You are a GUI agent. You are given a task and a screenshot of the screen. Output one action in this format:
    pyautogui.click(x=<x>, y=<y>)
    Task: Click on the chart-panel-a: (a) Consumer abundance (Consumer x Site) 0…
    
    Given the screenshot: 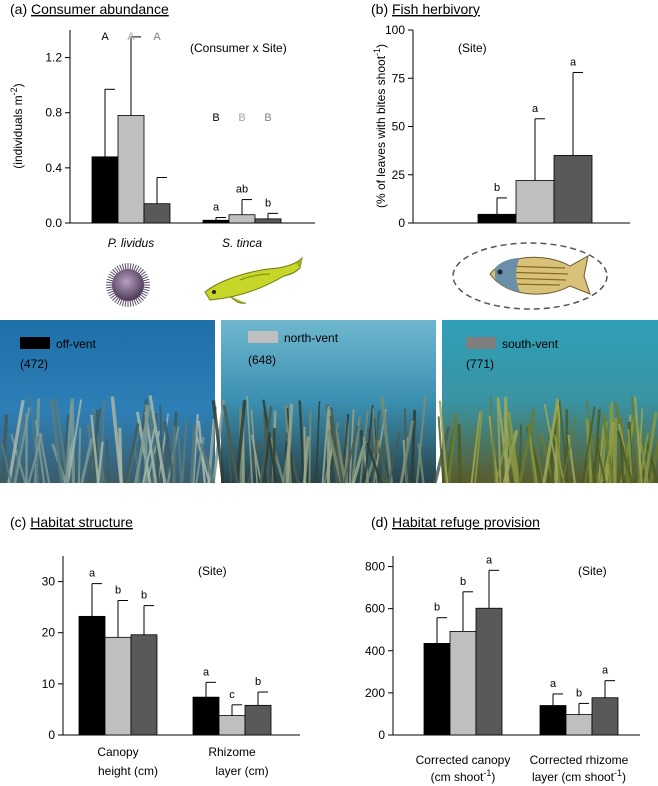 What is the action you would take?
    pyautogui.click(x=162, y=125)
    